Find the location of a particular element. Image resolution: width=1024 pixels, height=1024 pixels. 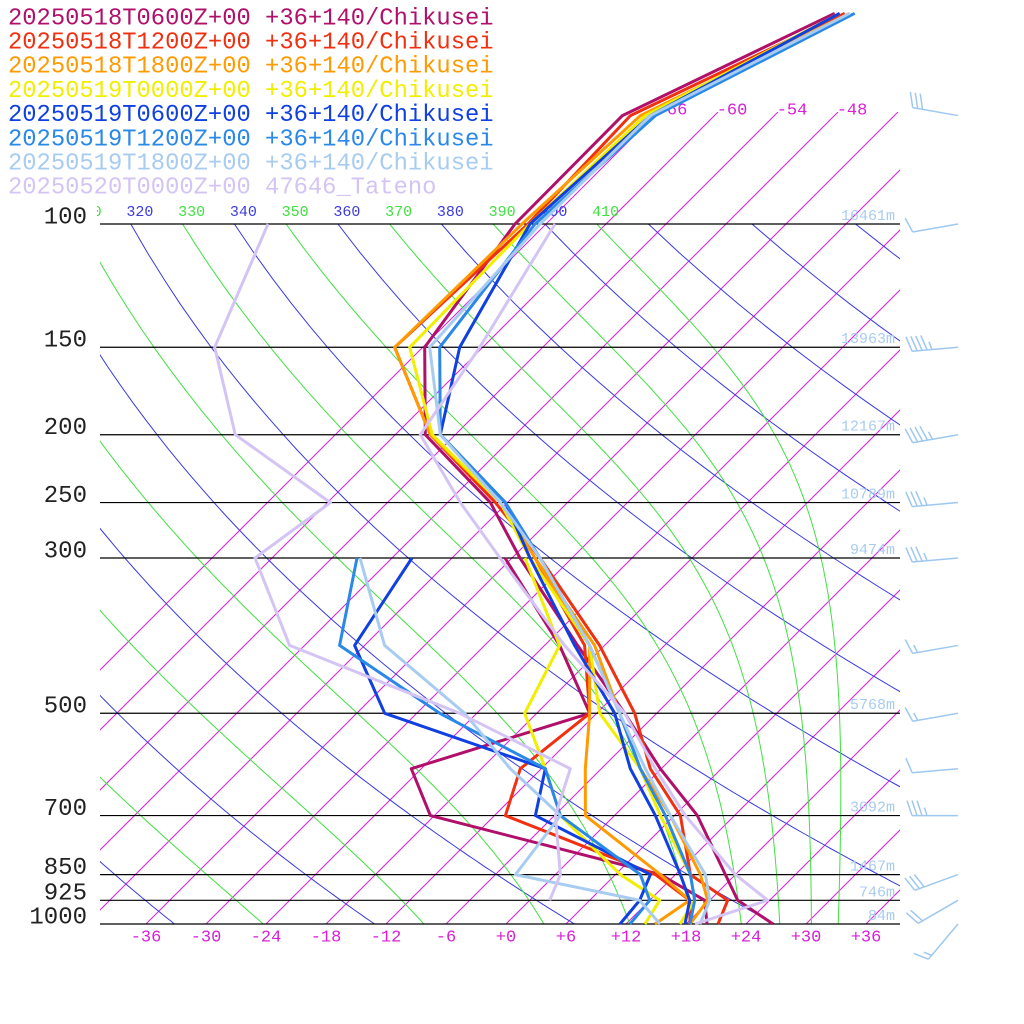

height-label: 9474m is located at coordinates (872, 550).